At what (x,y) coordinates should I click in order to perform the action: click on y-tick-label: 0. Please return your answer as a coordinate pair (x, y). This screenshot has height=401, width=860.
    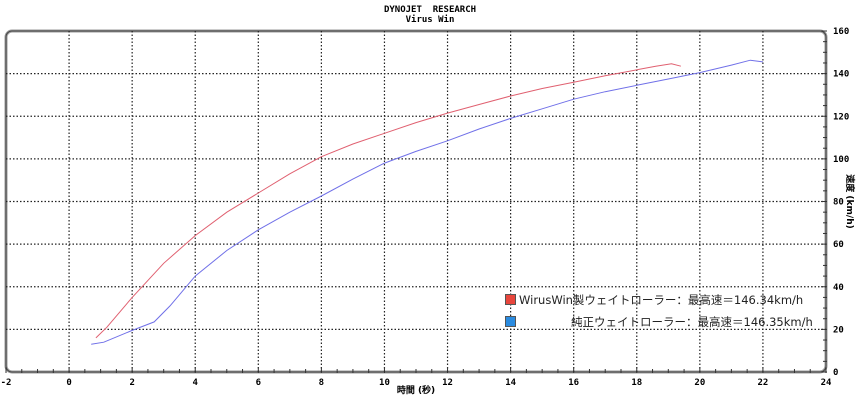
    Looking at the image, I should click on (835, 373).